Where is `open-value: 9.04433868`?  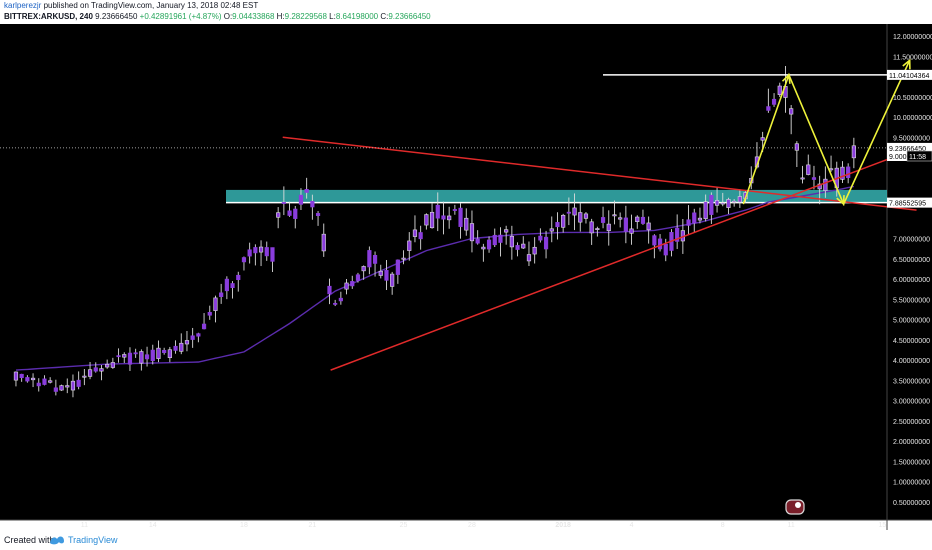
open-value: 9.04433868 is located at coordinates (253, 16).